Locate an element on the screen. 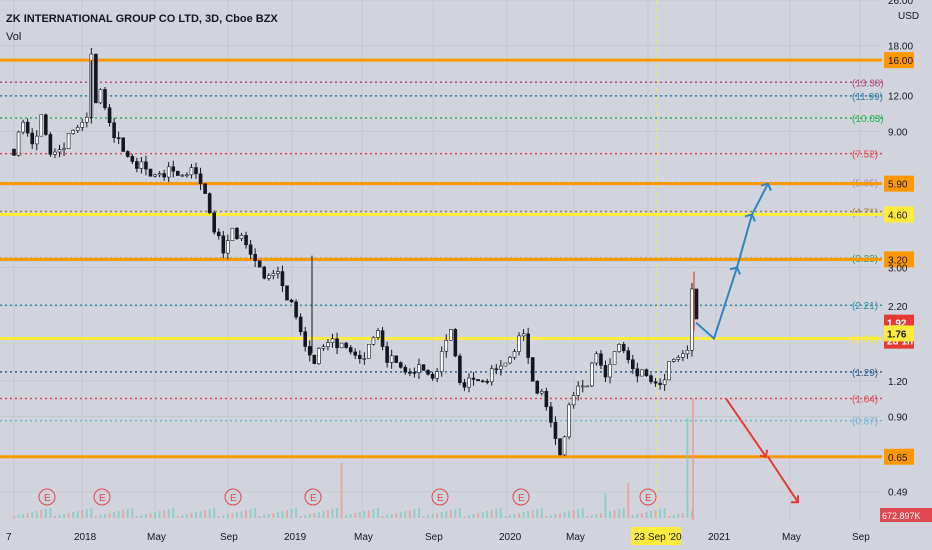 This screenshot has width=932, height=550. projection-up-arrowhead is located at coordinates (750, 217).